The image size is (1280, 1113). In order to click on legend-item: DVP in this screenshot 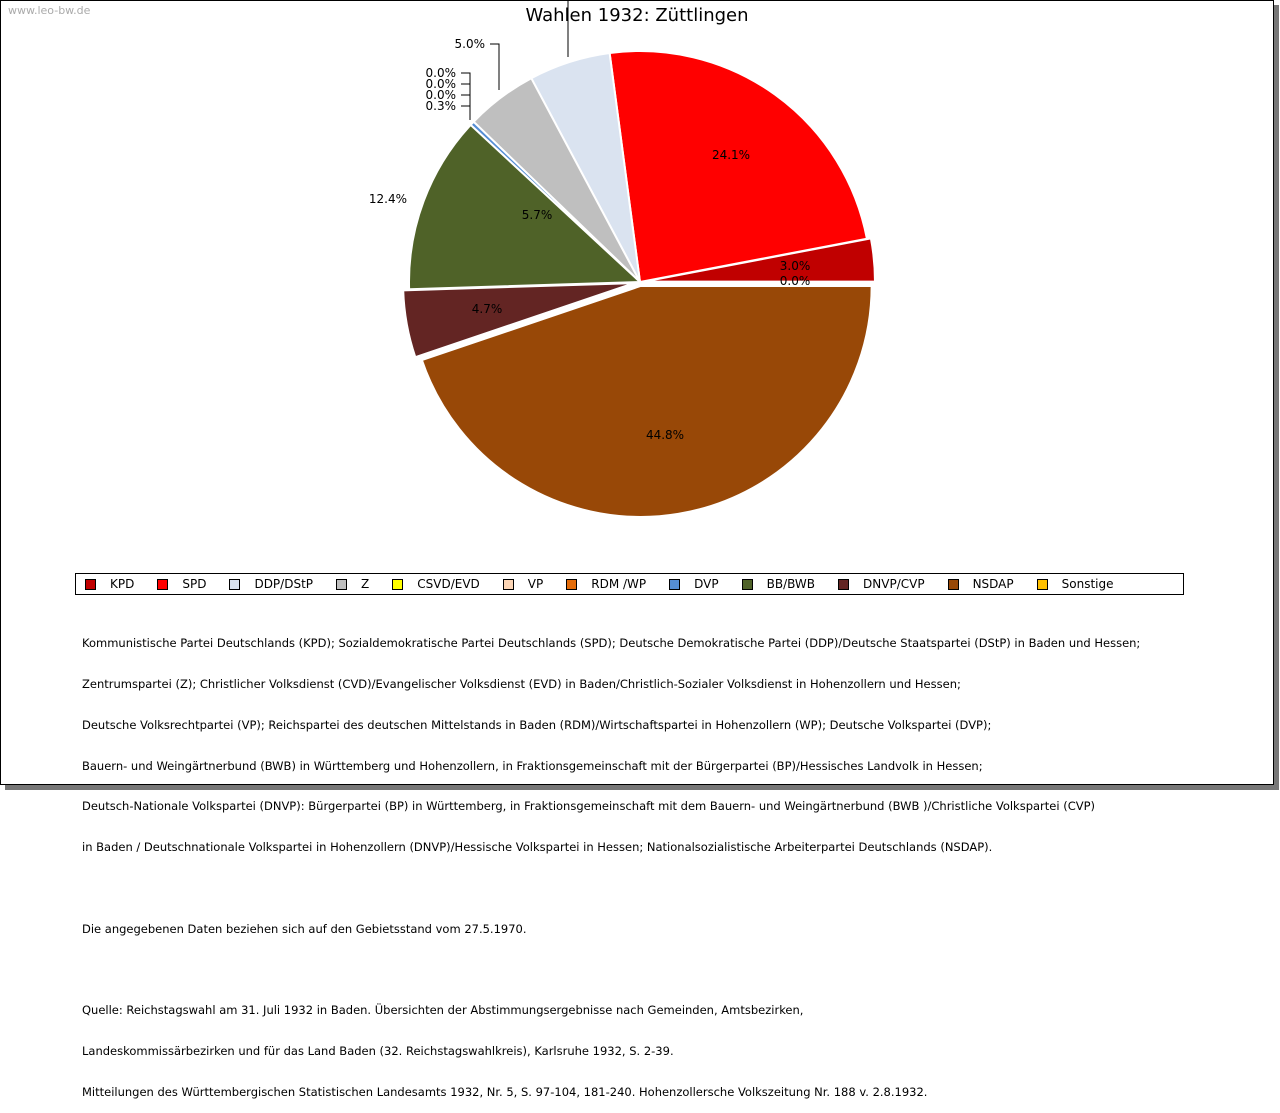, I will do `click(694, 584)`.